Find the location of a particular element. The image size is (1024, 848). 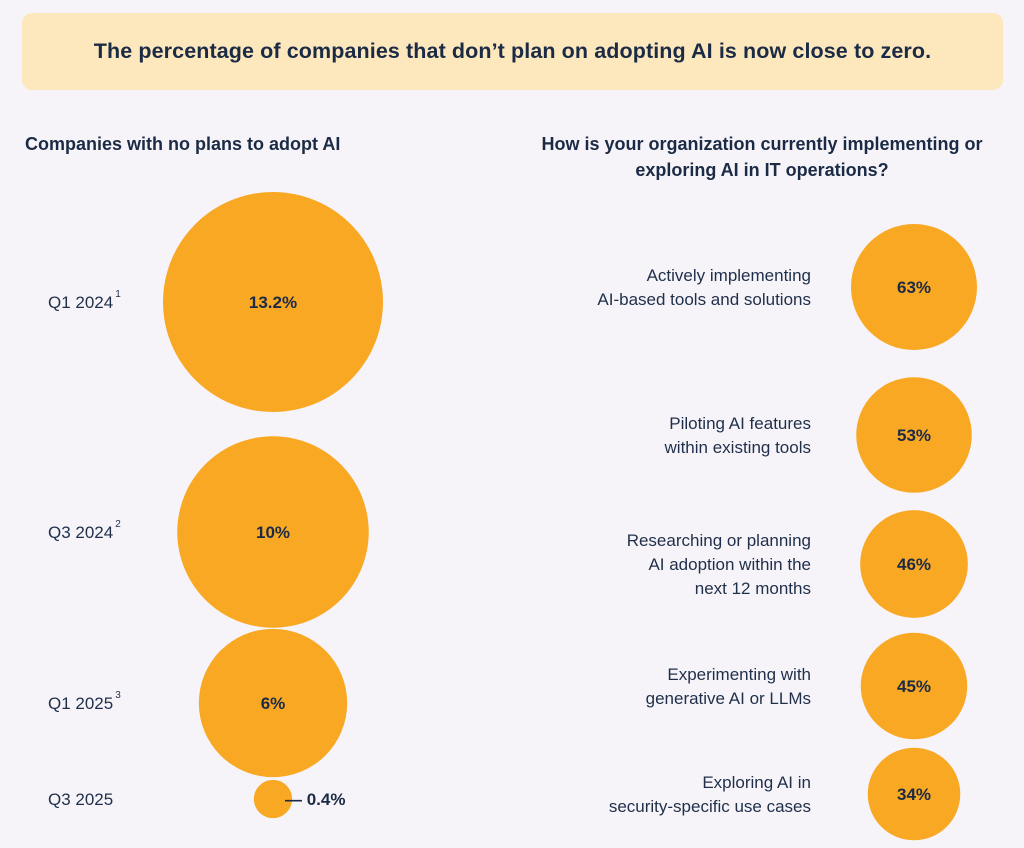

left-footnote-3: 3 is located at coordinates (118, 695).